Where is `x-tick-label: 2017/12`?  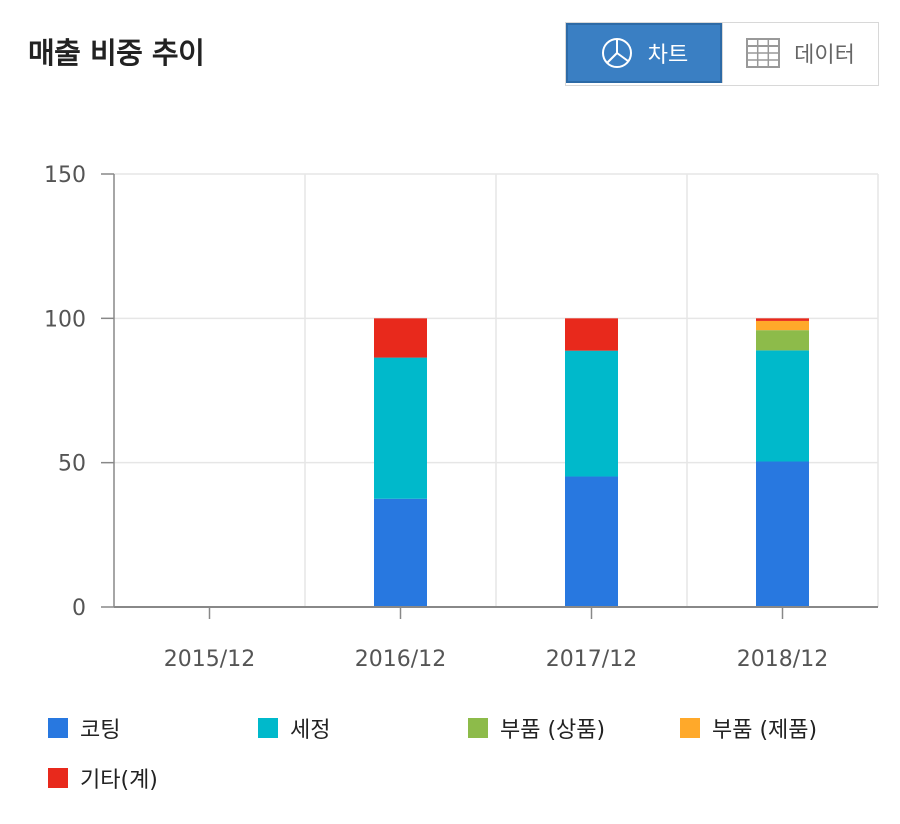
x-tick-label: 2017/12 is located at coordinates (591, 659).